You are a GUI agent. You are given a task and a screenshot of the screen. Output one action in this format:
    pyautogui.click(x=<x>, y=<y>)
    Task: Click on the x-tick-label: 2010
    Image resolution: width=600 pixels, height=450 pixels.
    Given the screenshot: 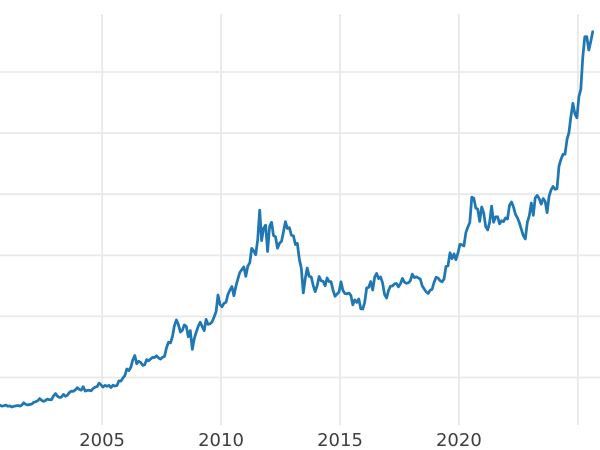 What is the action you would take?
    pyautogui.click(x=221, y=440)
    